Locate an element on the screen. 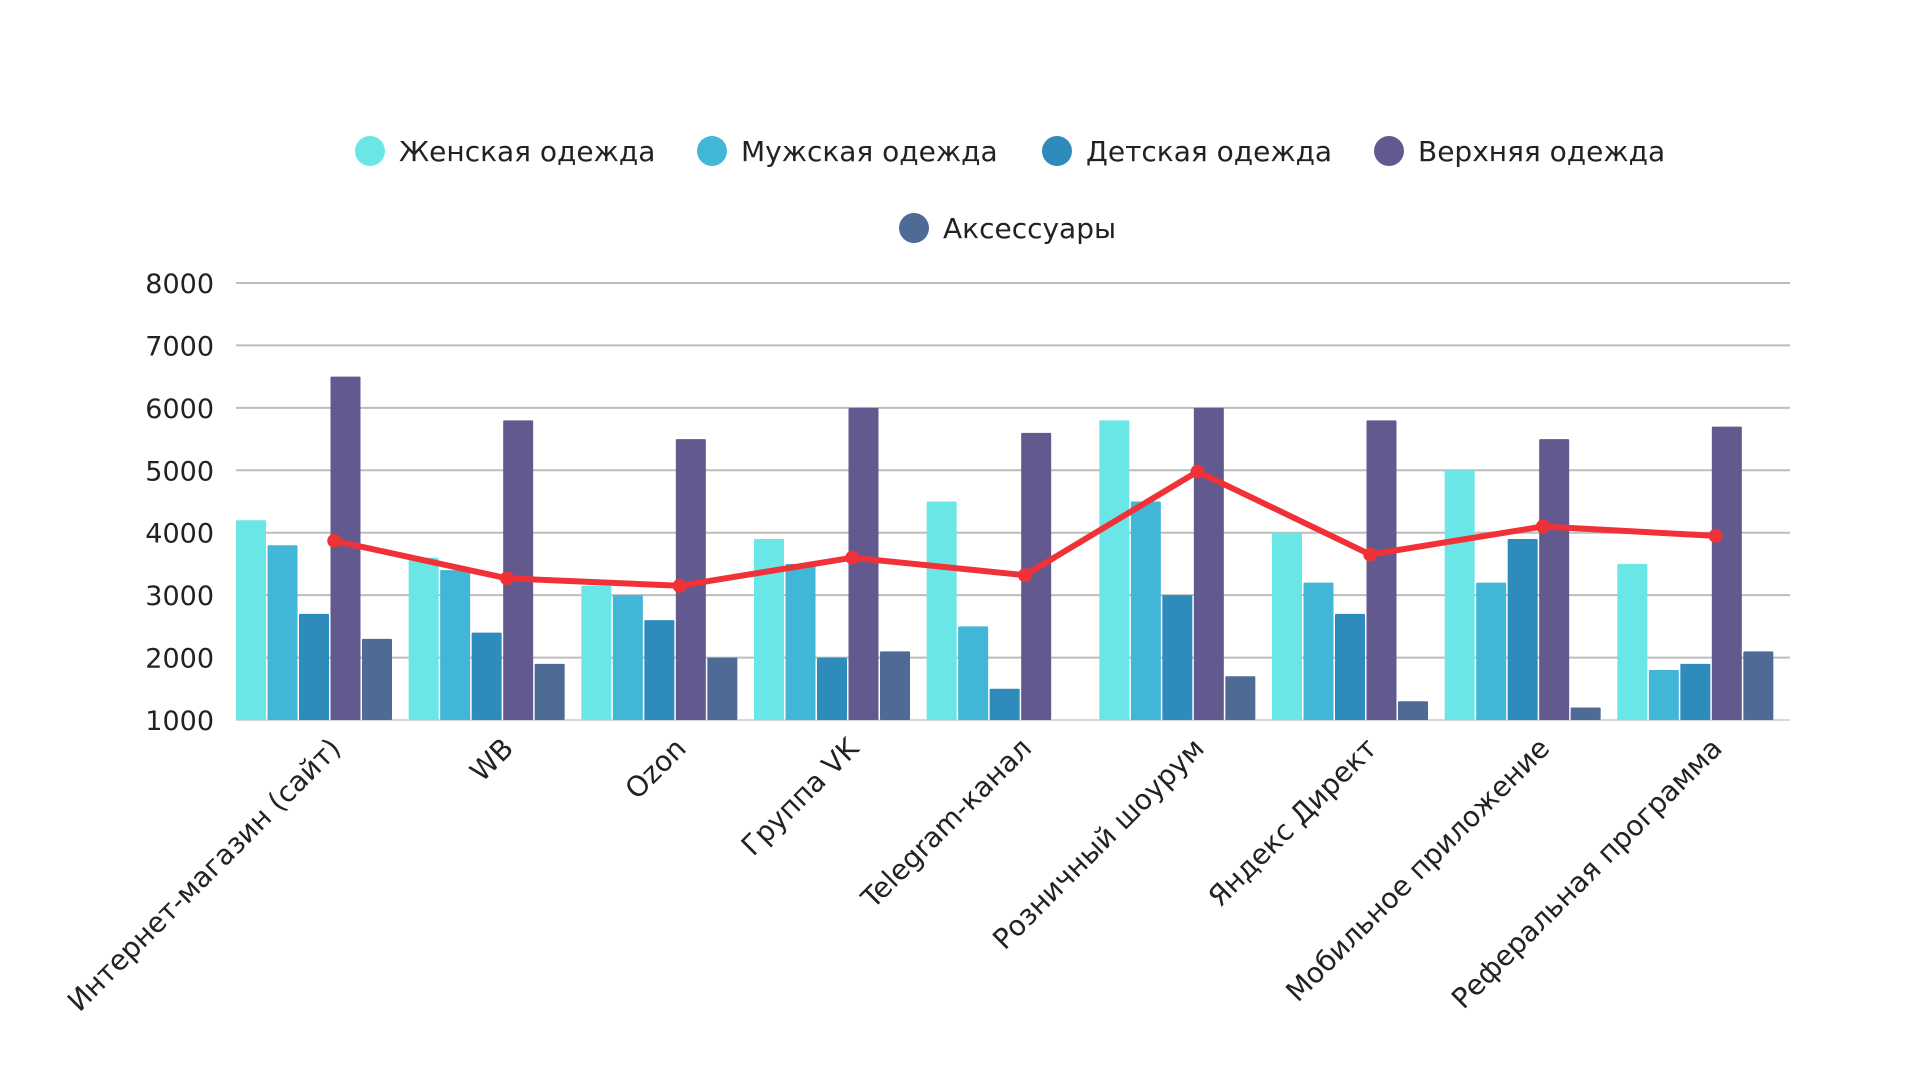  y-tick-label: 8000 is located at coordinates (179, 284).